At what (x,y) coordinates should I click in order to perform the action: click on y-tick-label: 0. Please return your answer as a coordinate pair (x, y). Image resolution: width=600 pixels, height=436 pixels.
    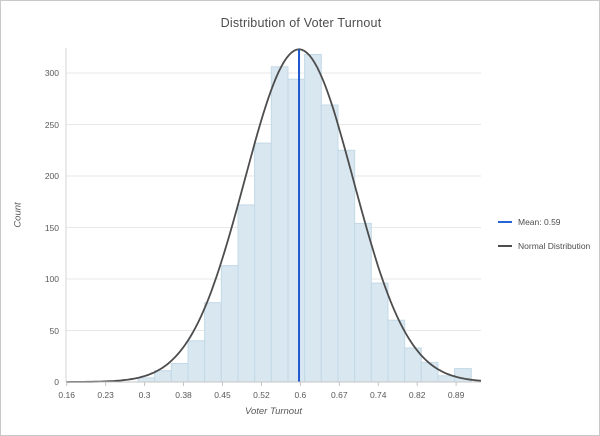
    Looking at the image, I should click on (56, 382).